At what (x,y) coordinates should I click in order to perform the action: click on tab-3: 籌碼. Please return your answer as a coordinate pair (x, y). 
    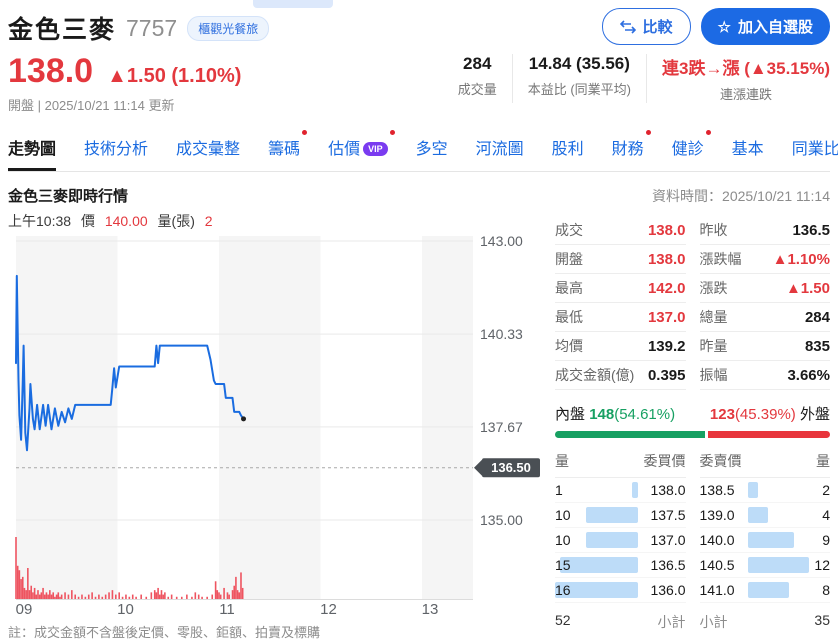
    Looking at the image, I should click on (288, 149).